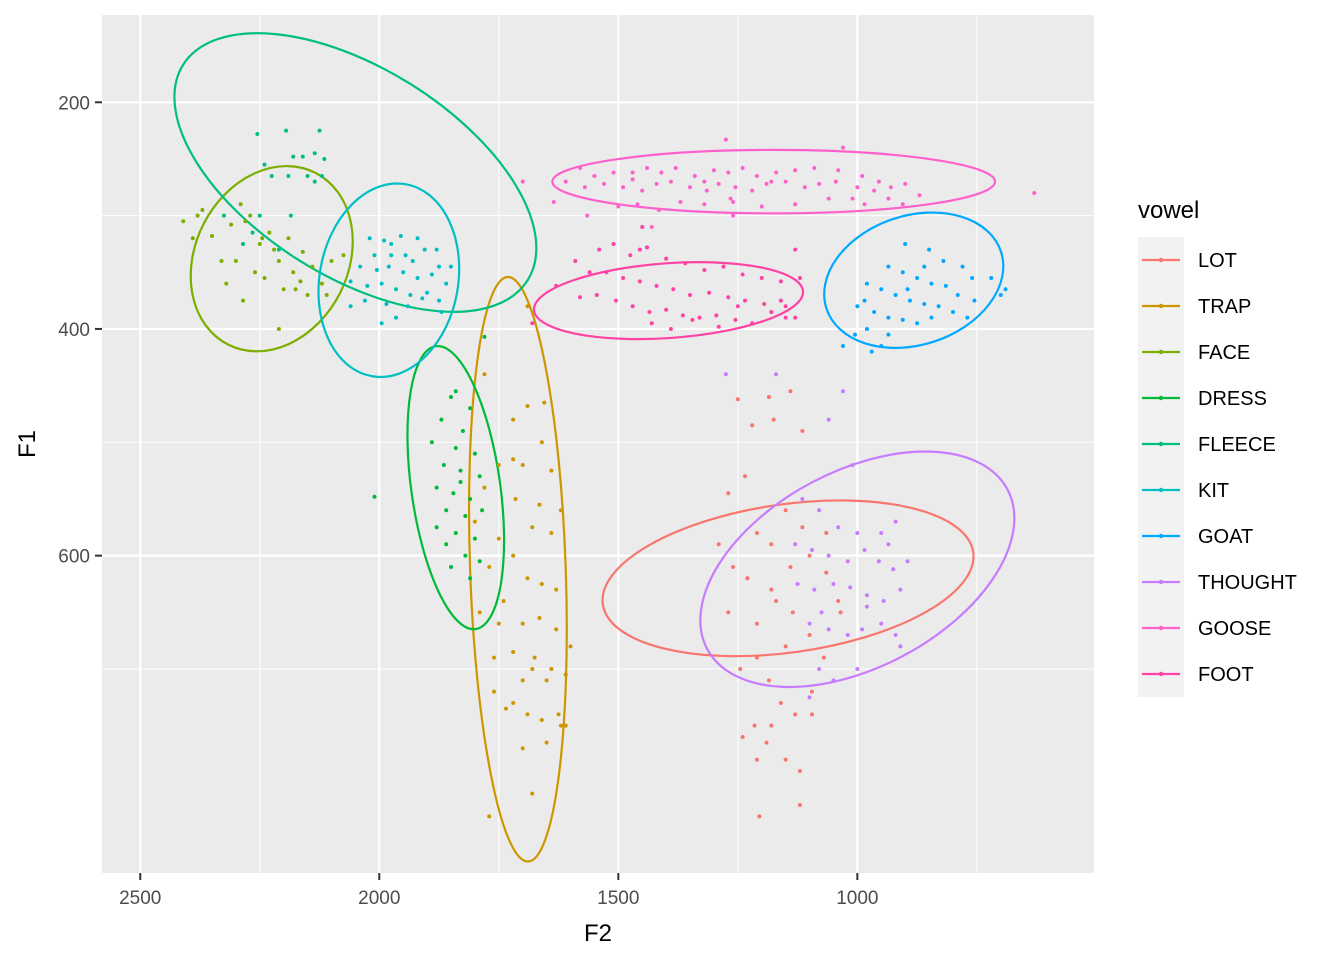 Image resolution: width=1344 pixels, height=960 pixels. What do you see at coordinates (857, 898) in the screenshot?
I see `x-tick-label: 1000` at bounding box center [857, 898].